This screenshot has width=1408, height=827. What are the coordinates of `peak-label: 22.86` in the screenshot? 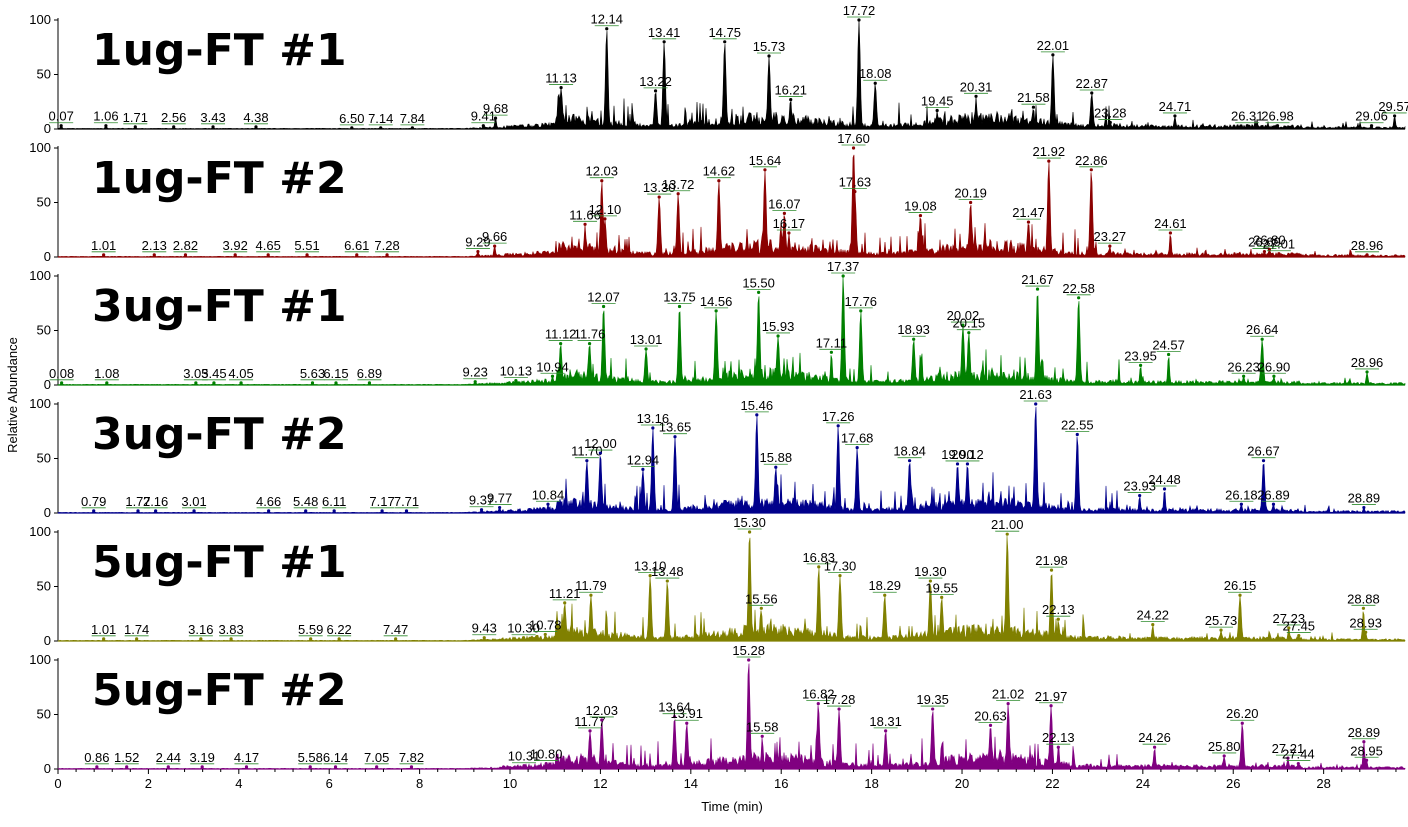 It's located at (1091, 160).